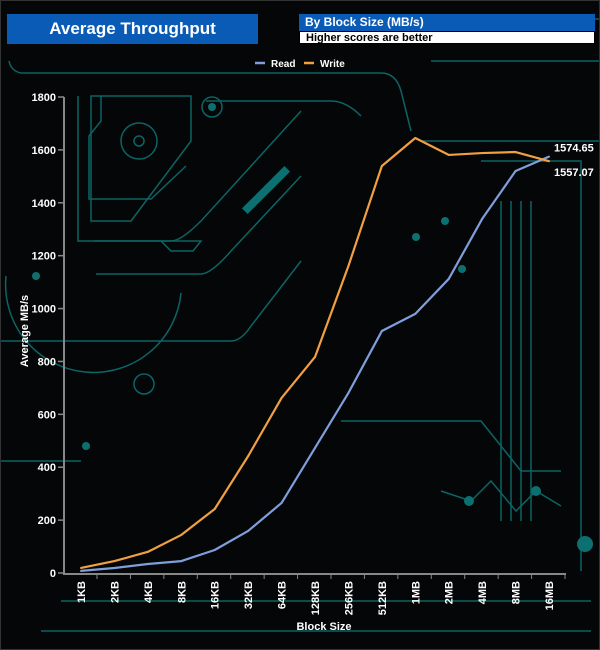 The height and width of the screenshot is (650, 600). I want to click on legend-label-read: Read, so click(283, 64).